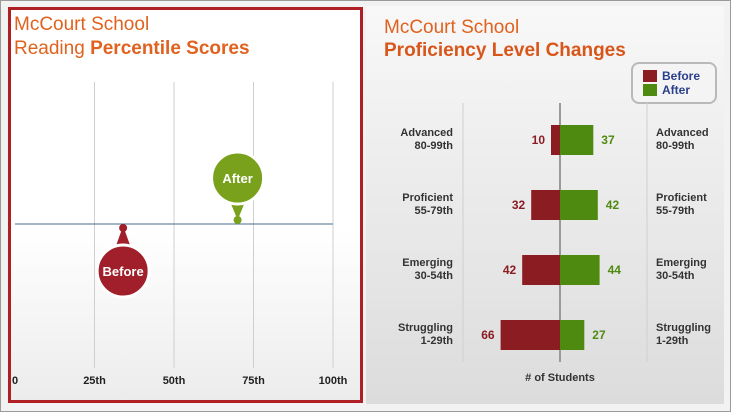  Describe the element at coordinates (174, 381) in the screenshot. I see `percentile-tick-label: 50th` at that location.